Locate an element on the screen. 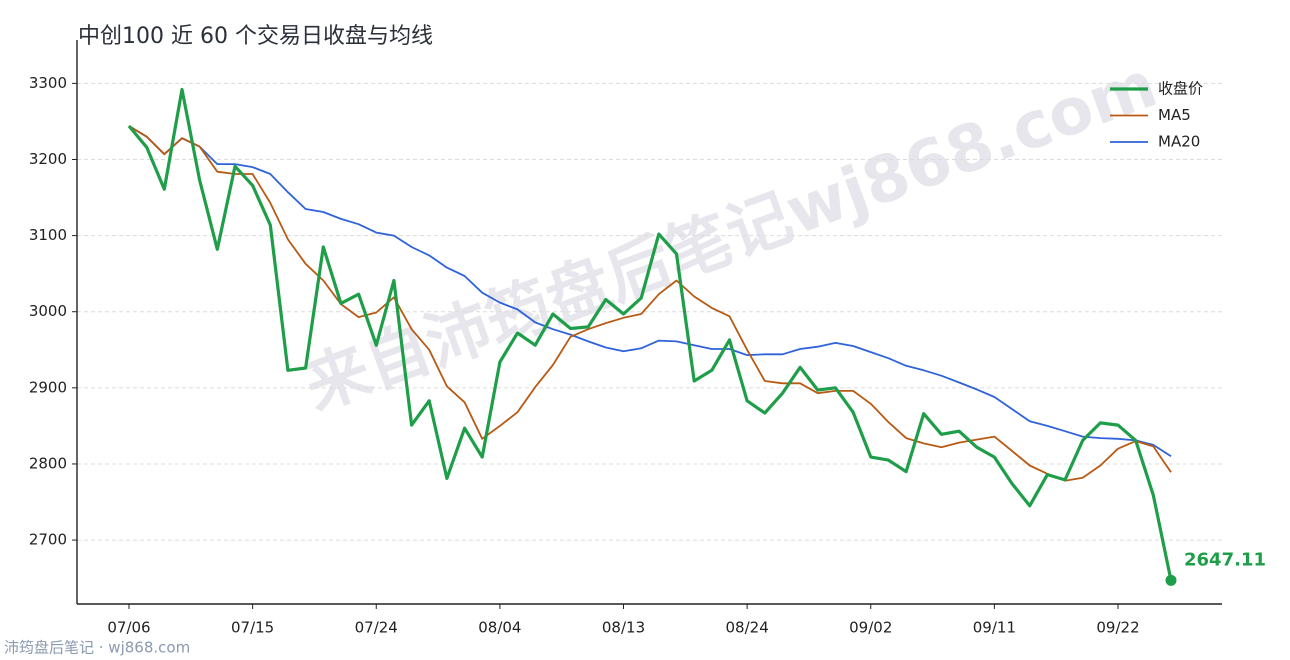 Image resolution: width=1290 pixels, height=660 pixels. end-point is located at coordinates (1171, 580).